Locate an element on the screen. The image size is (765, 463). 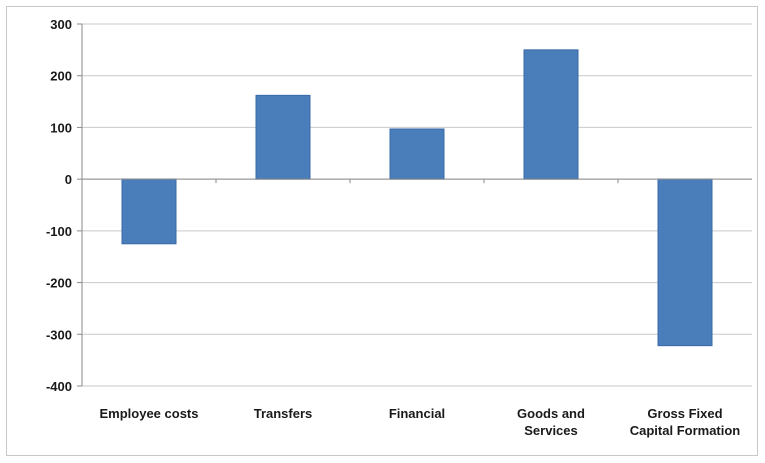
x-category-label-line: Goods and is located at coordinates (551, 413).